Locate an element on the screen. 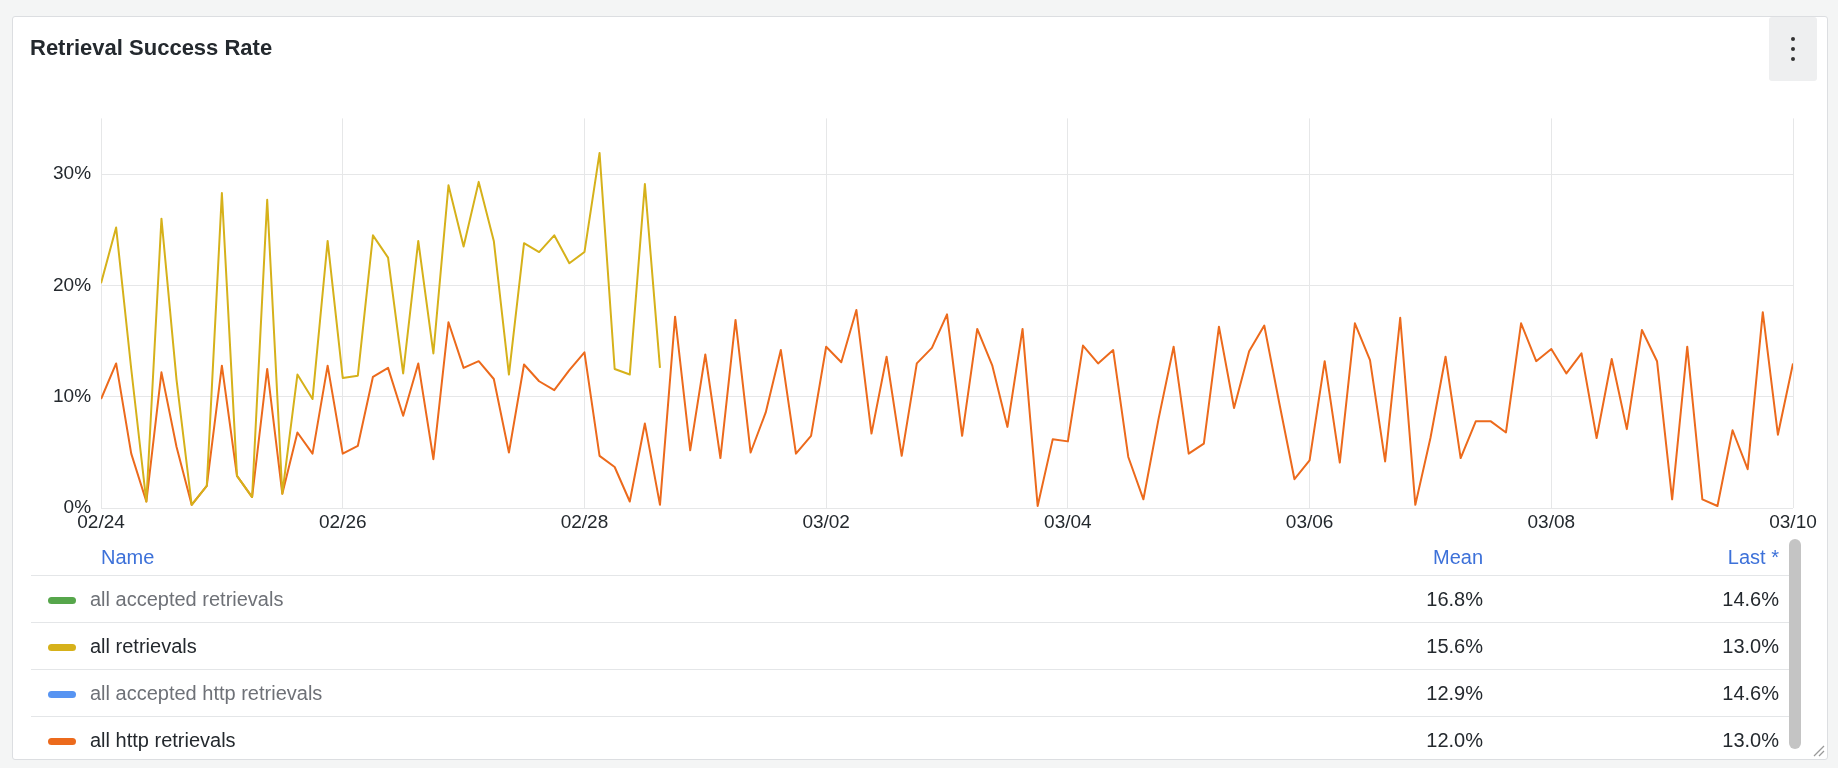  x-tick-label: 03/06 is located at coordinates (1309, 521).